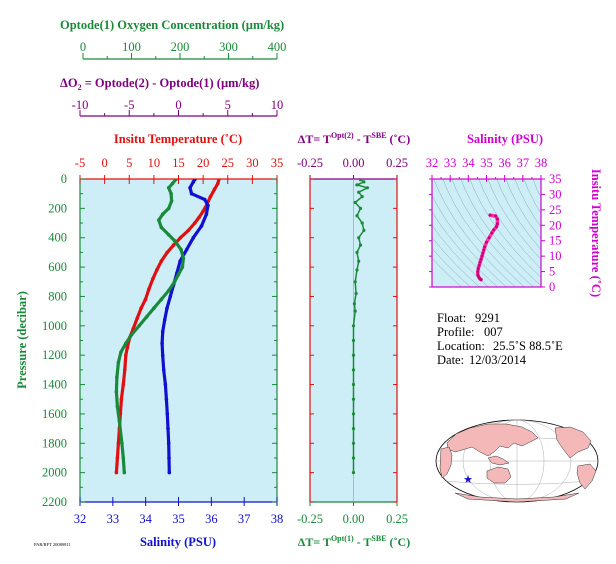 The height and width of the screenshot is (564, 616). Describe the element at coordinates (80, 519) in the screenshot. I see `salinity-tick-label: 32` at that location.